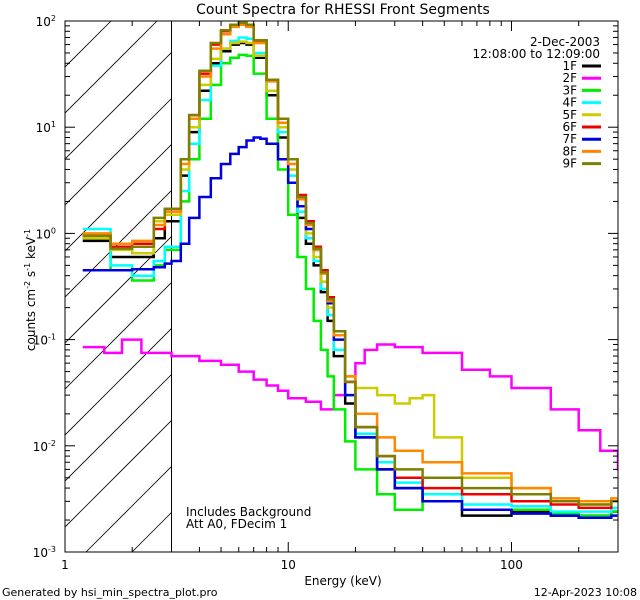  I want to click on footer-generated-by: Generated by hsi_min_spectra_plot.pro, so click(110, 592).